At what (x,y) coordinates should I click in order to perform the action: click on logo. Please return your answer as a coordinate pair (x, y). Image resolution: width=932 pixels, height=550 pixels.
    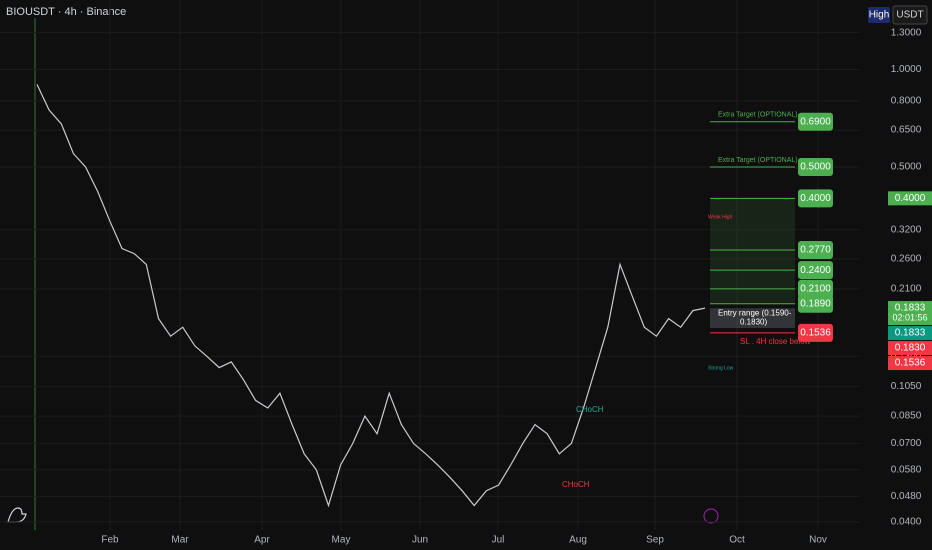
    Looking at the image, I should click on (17, 515).